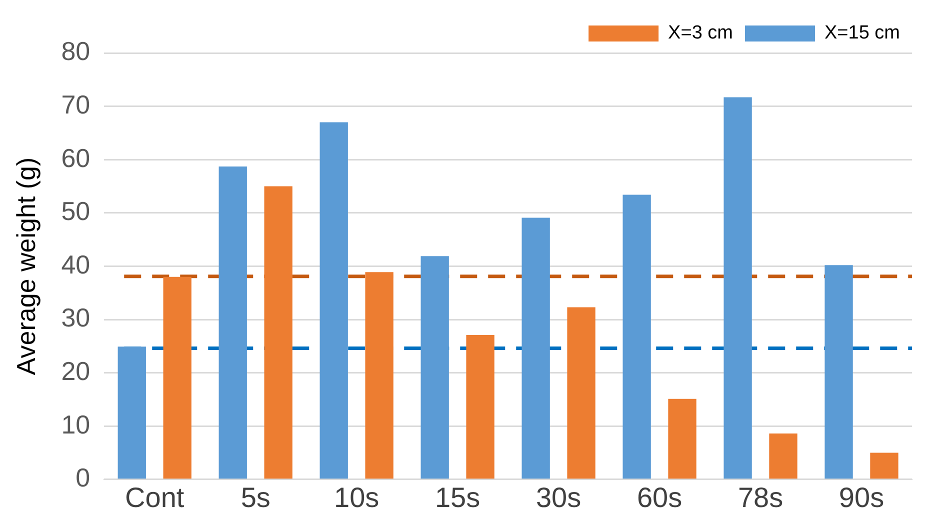 This screenshot has width=930, height=527. Describe the element at coordinates (659, 497) in the screenshot. I see `x-tick-label: 60s` at that location.